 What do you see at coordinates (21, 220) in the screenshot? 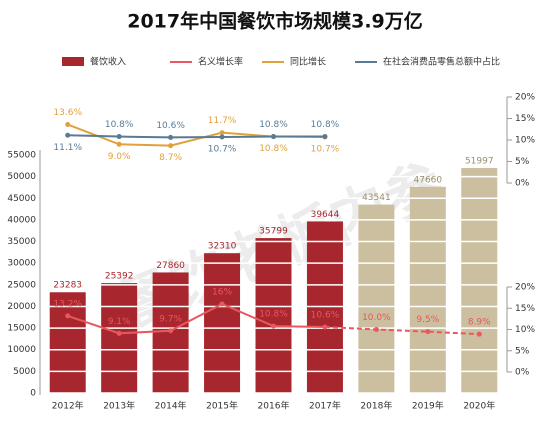
I see `y-tick-label: 40000` at bounding box center [21, 220].